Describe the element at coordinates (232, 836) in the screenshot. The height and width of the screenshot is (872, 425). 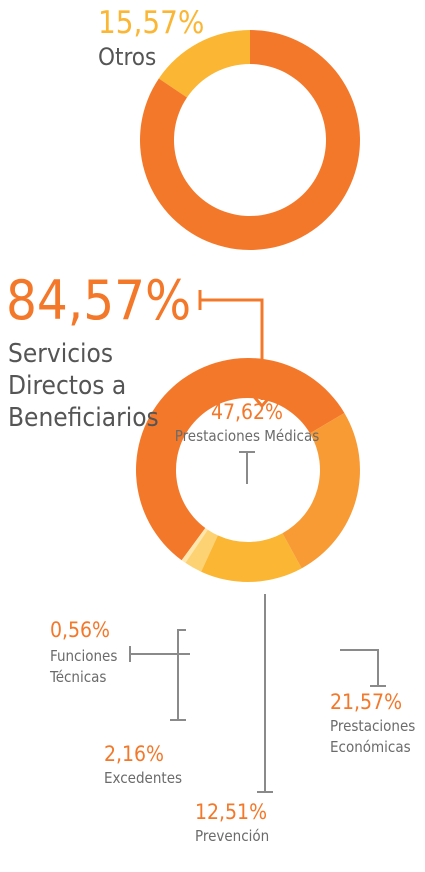
I see `category-label: Prevención` at that location.